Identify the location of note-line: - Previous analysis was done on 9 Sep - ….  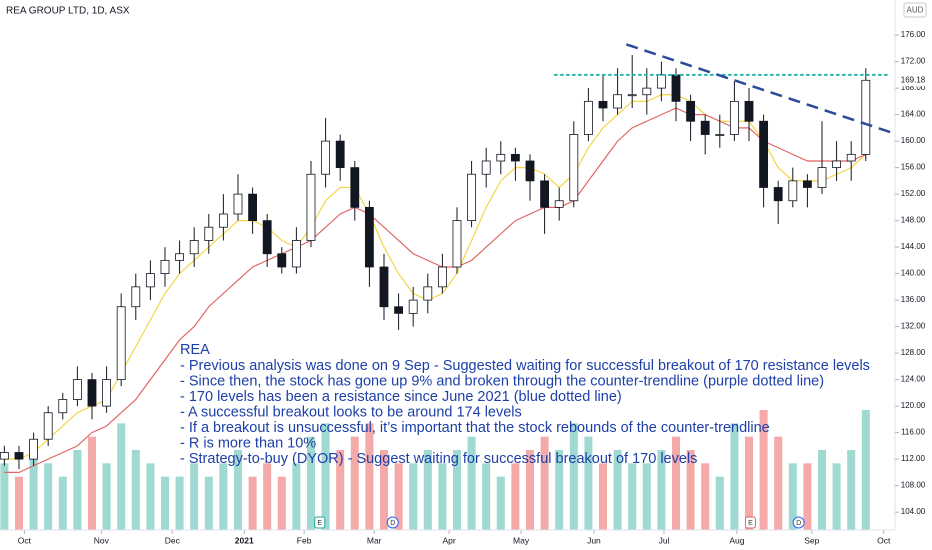
(525, 366).